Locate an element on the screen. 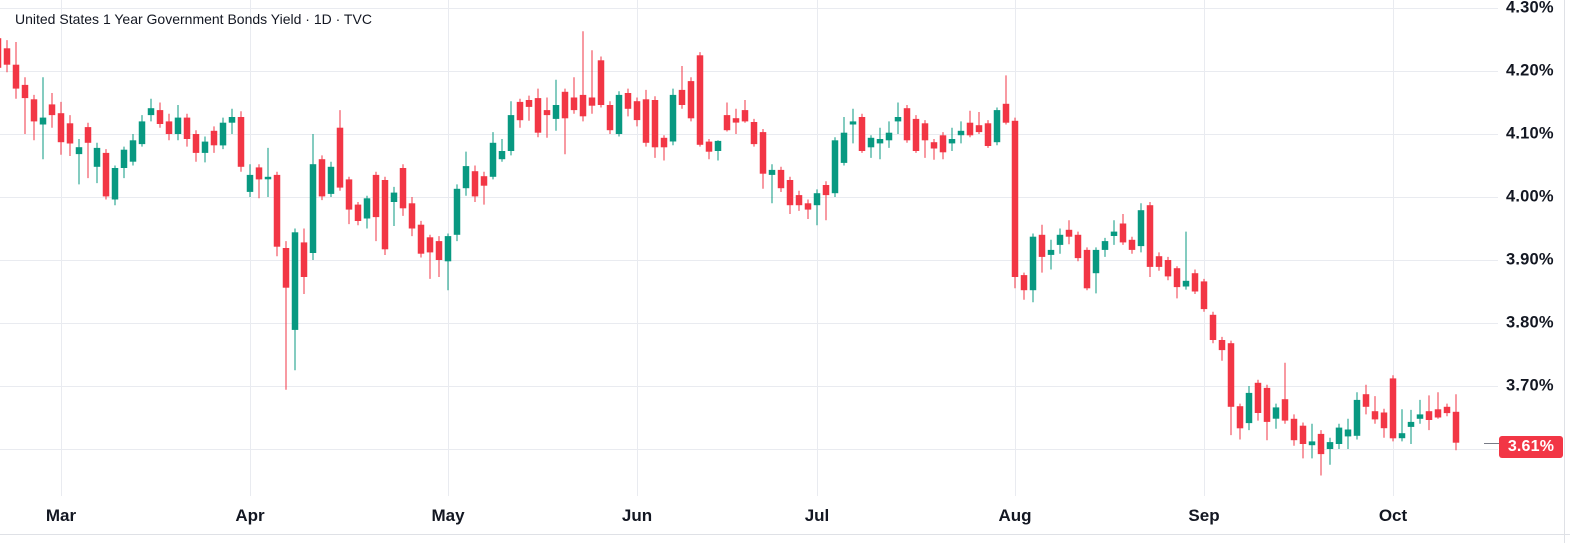  time-axis: Mar Apr May Jun Jul Aug Sep Oct is located at coordinates (785, 517).